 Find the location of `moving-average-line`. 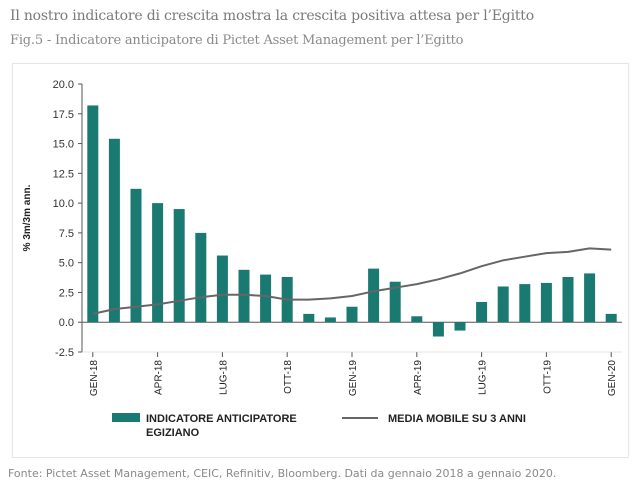

moving-average-line is located at coordinates (352, 281).